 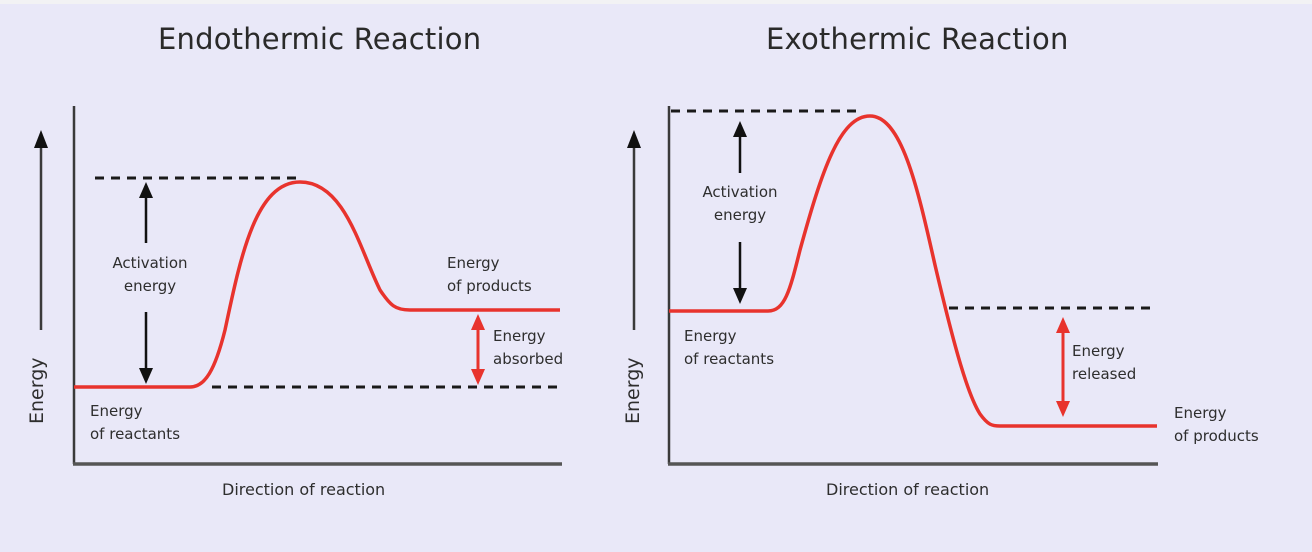 What do you see at coordinates (320, 39) in the screenshot?
I see `diagram-title: Endothermic Reaction` at bounding box center [320, 39].